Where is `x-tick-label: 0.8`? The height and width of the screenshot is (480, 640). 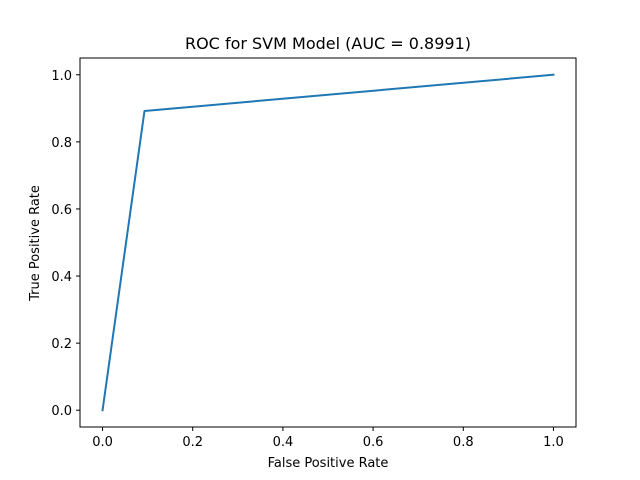 x-tick-label: 0.8 is located at coordinates (463, 442).